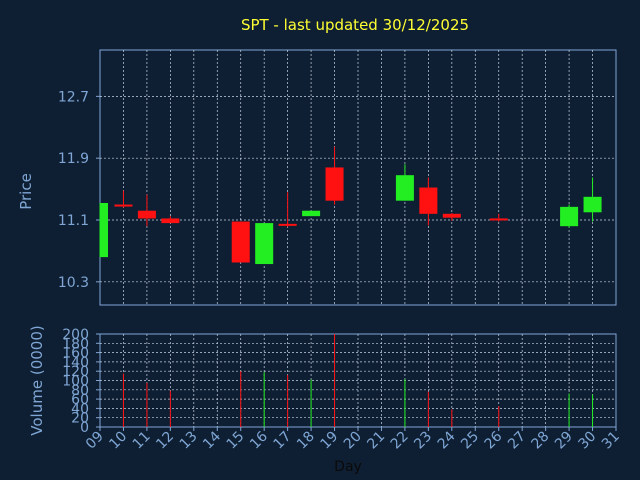  I want to click on volume-tick-label: 160, so click(75, 354).